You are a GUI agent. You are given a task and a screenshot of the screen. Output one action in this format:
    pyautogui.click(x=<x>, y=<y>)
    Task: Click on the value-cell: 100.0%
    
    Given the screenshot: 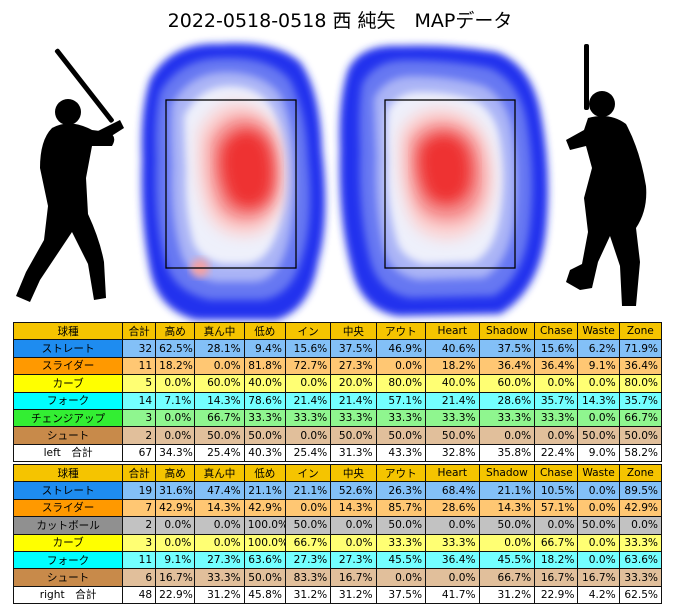 What is the action you would take?
    pyautogui.click(x=264, y=542)
    